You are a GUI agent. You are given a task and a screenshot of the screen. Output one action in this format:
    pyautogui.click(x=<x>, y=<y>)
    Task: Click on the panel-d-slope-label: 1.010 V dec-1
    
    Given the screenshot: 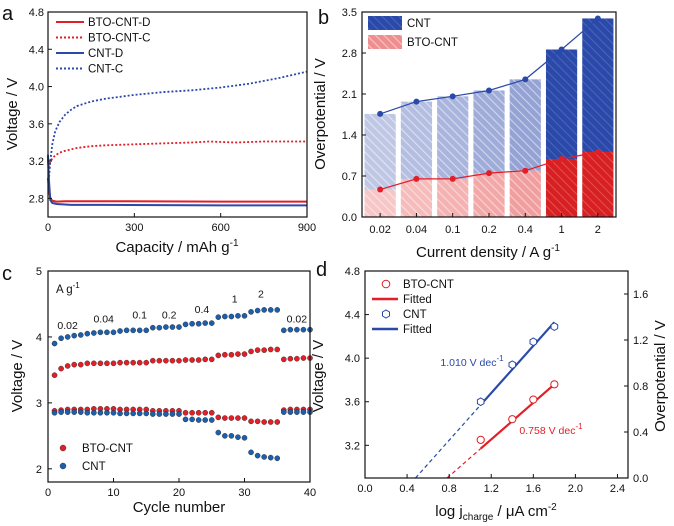 What is the action you would take?
    pyautogui.click(x=472, y=361)
    